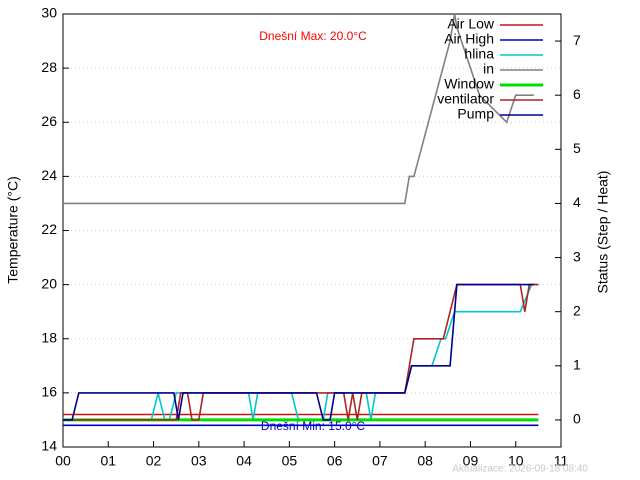 This screenshot has height=480, width=640. What do you see at coordinates (561, 461) in the screenshot?
I see `x-tick-label: 11` at bounding box center [561, 461].